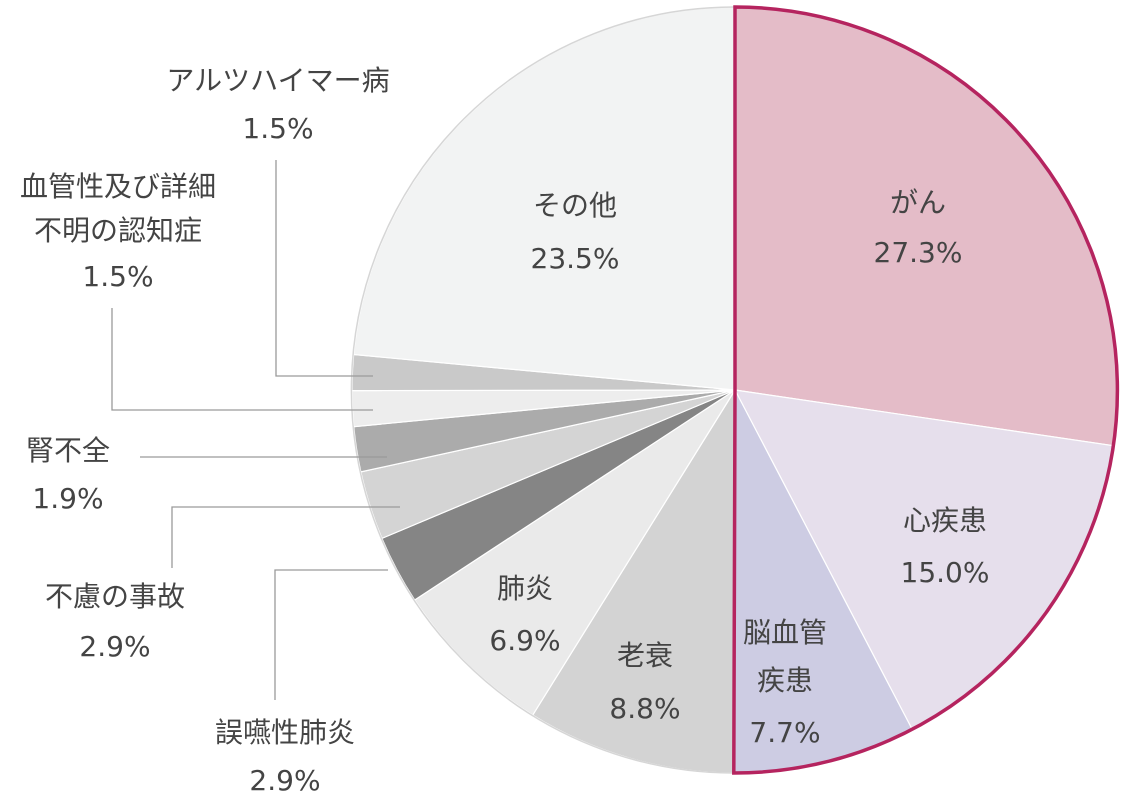 Image resolution: width=1126 pixels, height=800 pixels. What do you see at coordinates (945, 520) in the screenshot?
I see `slice-label-name: 心疾患` at bounding box center [945, 520].